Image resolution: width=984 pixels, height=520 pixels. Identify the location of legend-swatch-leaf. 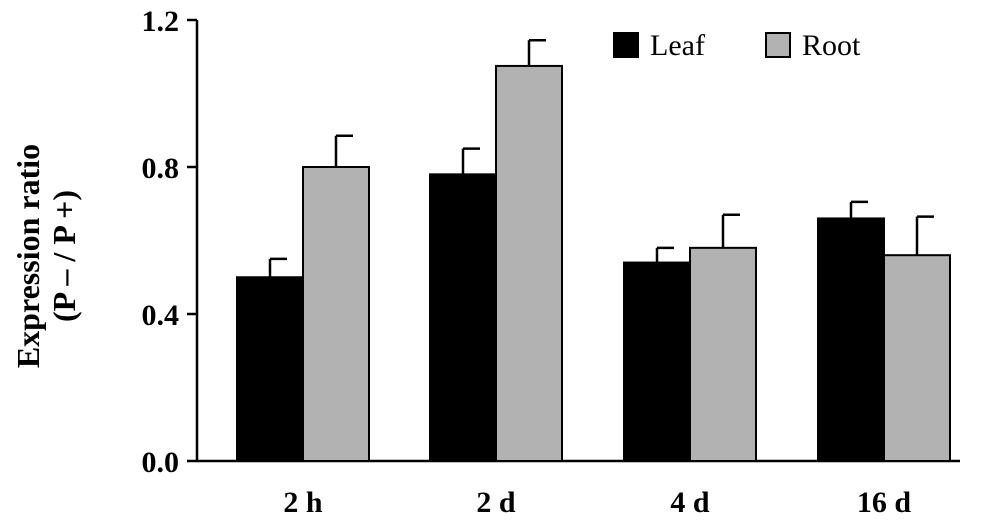
(626, 45).